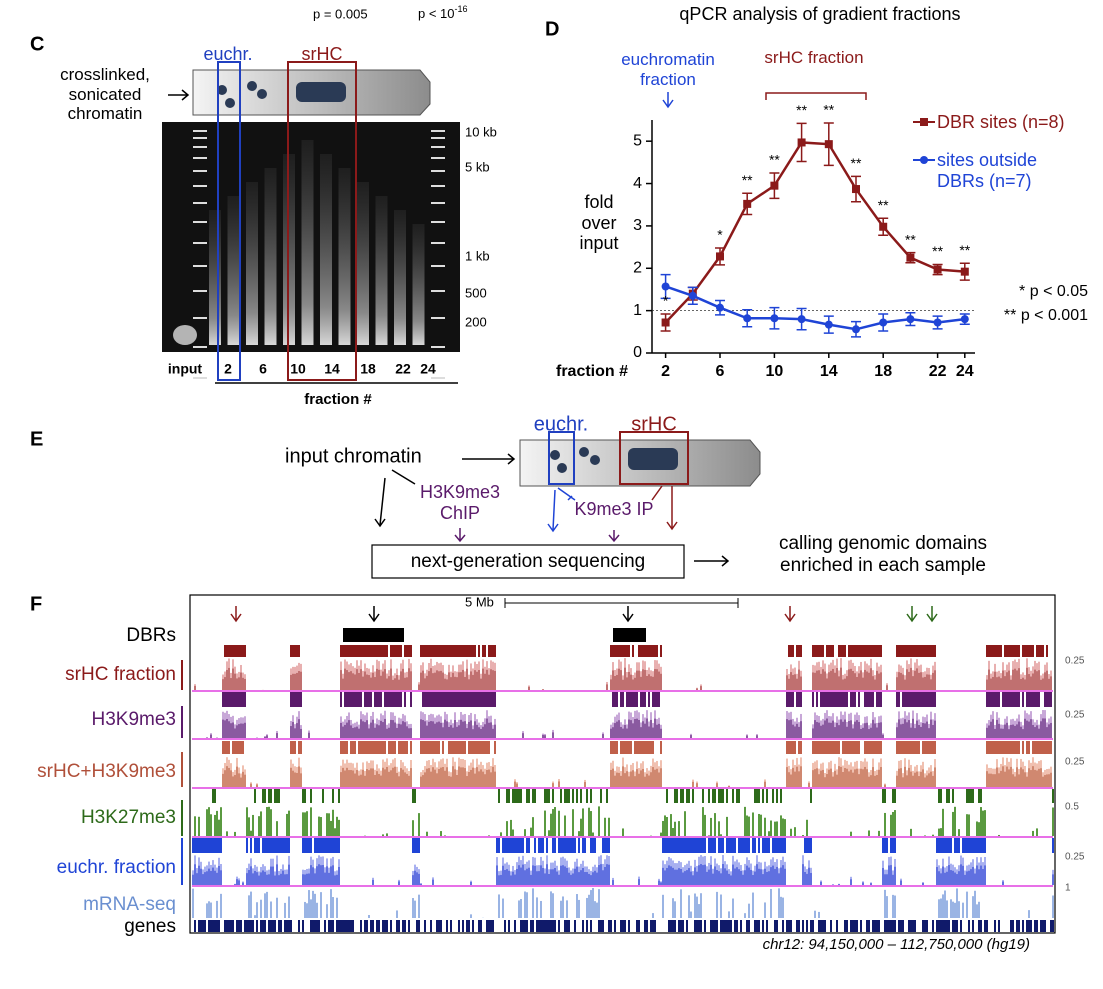  What do you see at coordinates (340, 13) in the screenshot?
I see `p-value: p = 0.005` at bounding box center [340, 13].